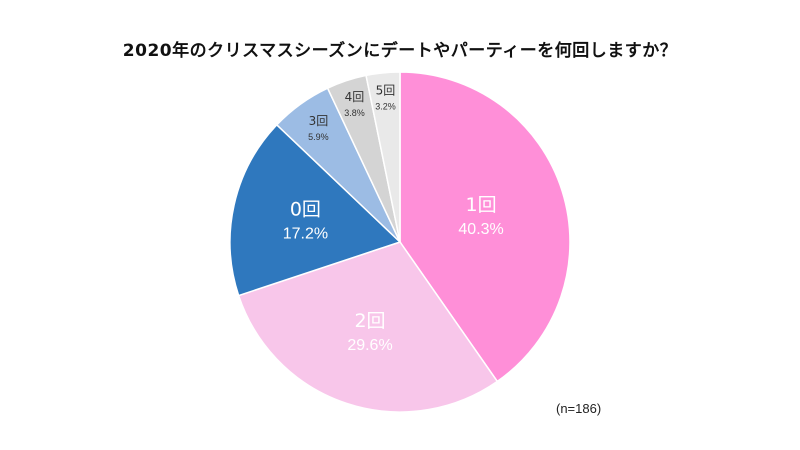  I want to click on slice-category-label: 1回, so click(481, 205).